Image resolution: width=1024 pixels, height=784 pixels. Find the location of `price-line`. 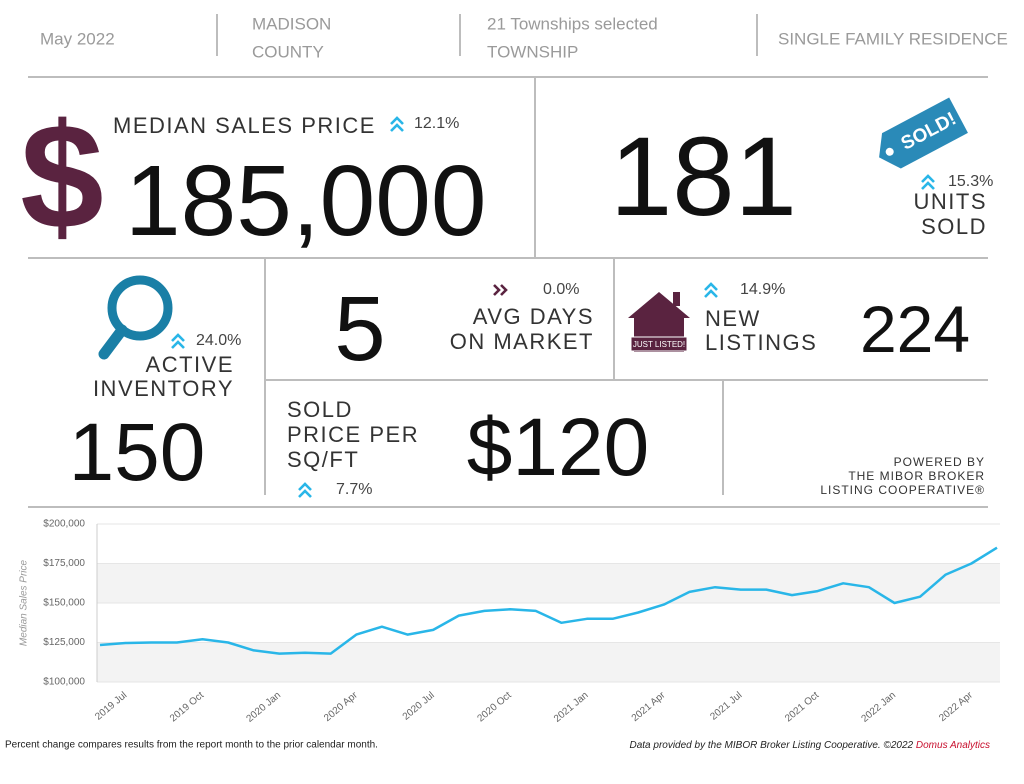

price-line is located at coordinates (548, 600).